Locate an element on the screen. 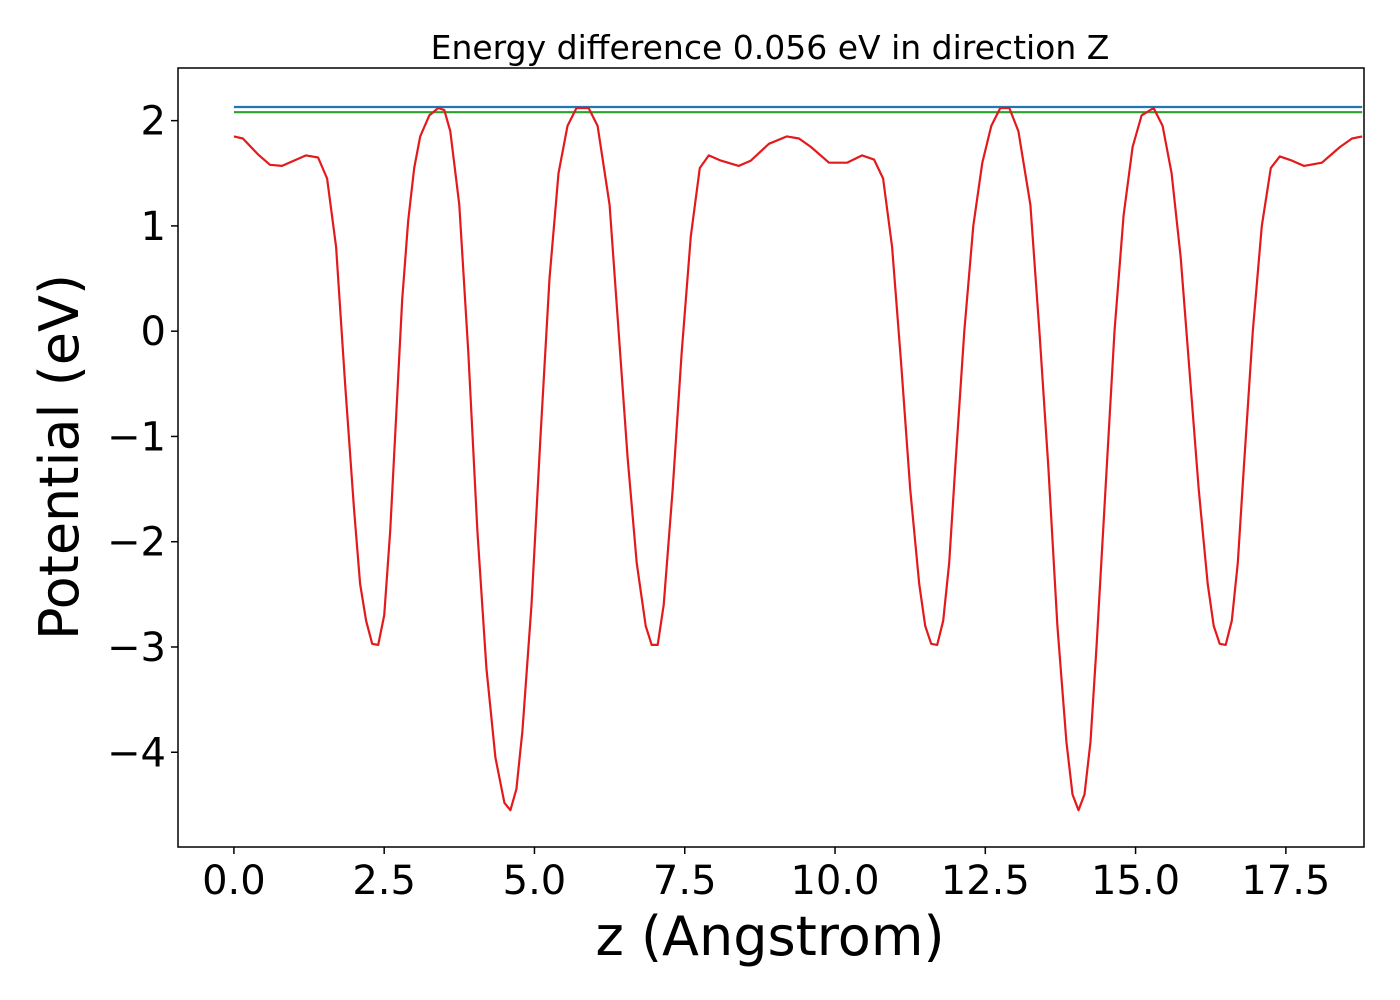 The height and width of the screenshot is (1000, 1400). y-tick-label: 2 is located at coordinates (153, 122).